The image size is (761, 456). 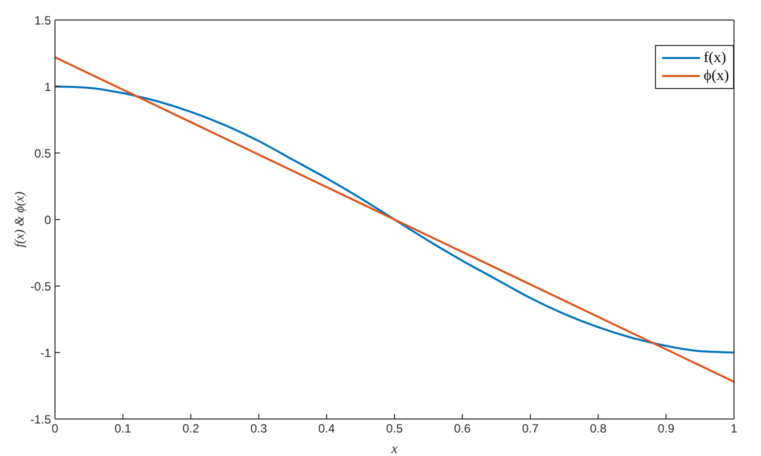 What do you see at coordinates (191, 429) in the screenshot?
I see `x-tick-label: 0.2` at bounding box center [191, 429].